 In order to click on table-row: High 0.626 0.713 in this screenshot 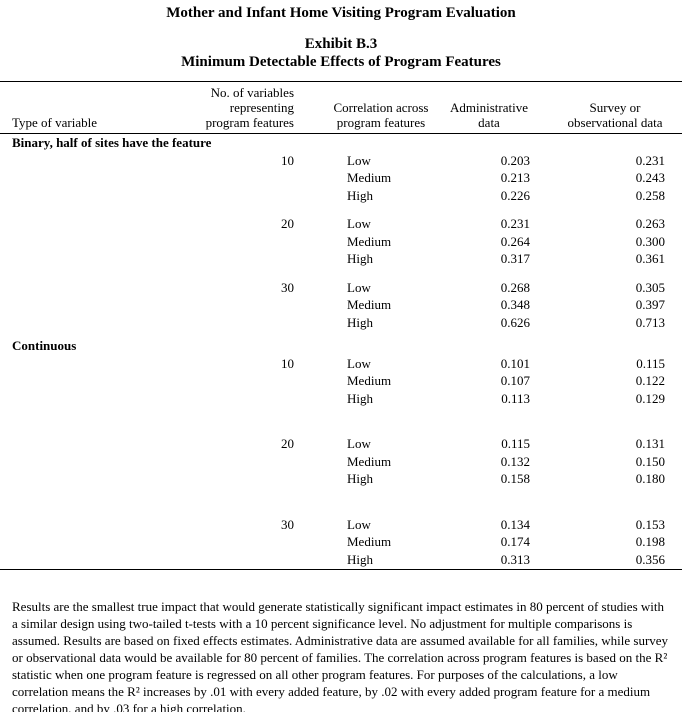, I will do `click(341, 323)`.